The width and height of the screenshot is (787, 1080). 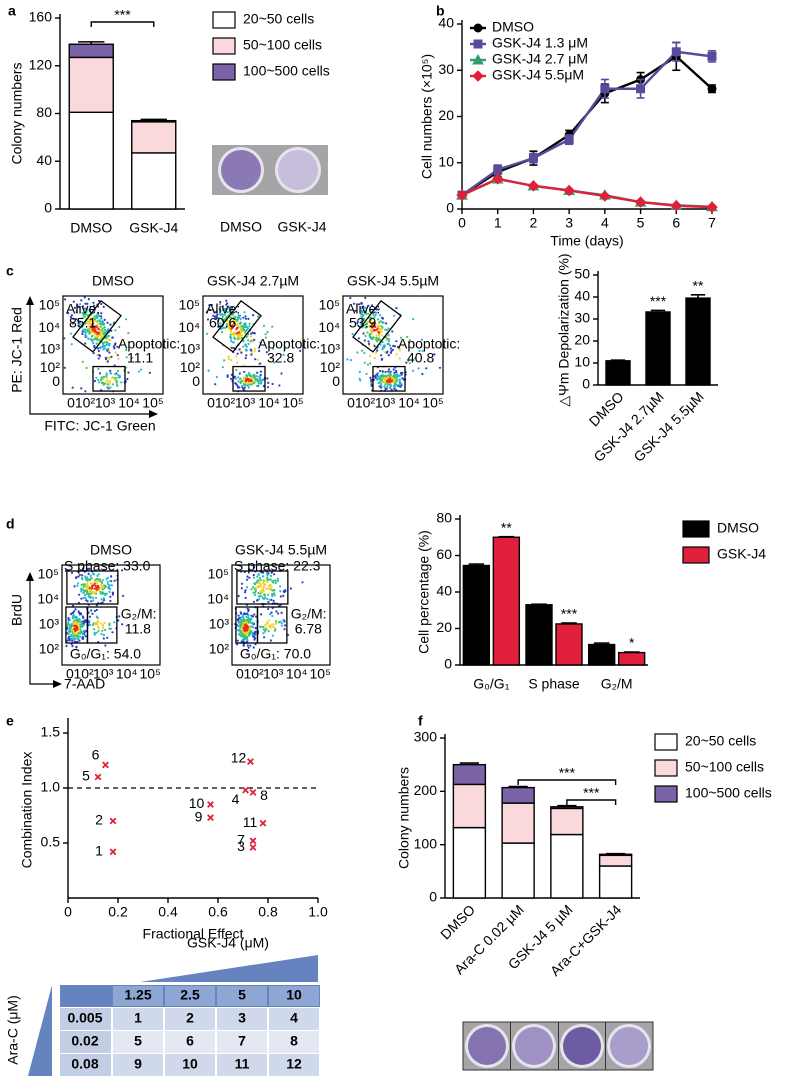 What do you see at coordinates (225, 403) in the screenshot?
I see `flow-x-tick-label: 10²` at bounding box center [225, 403].